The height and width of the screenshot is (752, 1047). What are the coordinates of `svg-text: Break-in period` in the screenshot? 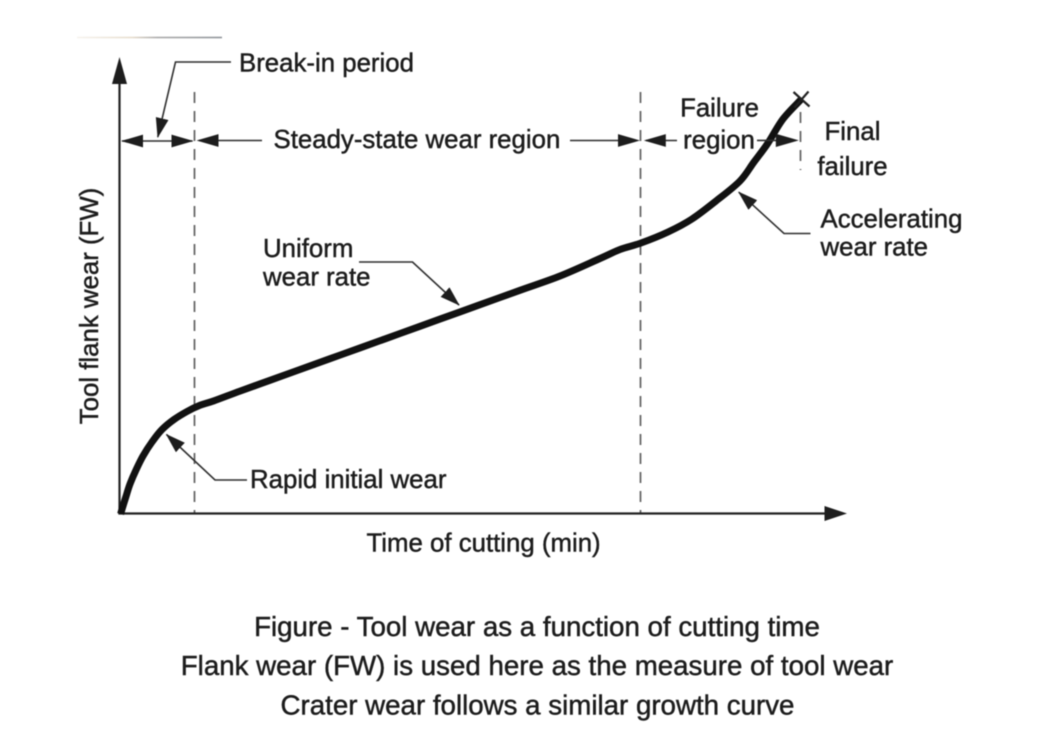 It's located at (326, 64).